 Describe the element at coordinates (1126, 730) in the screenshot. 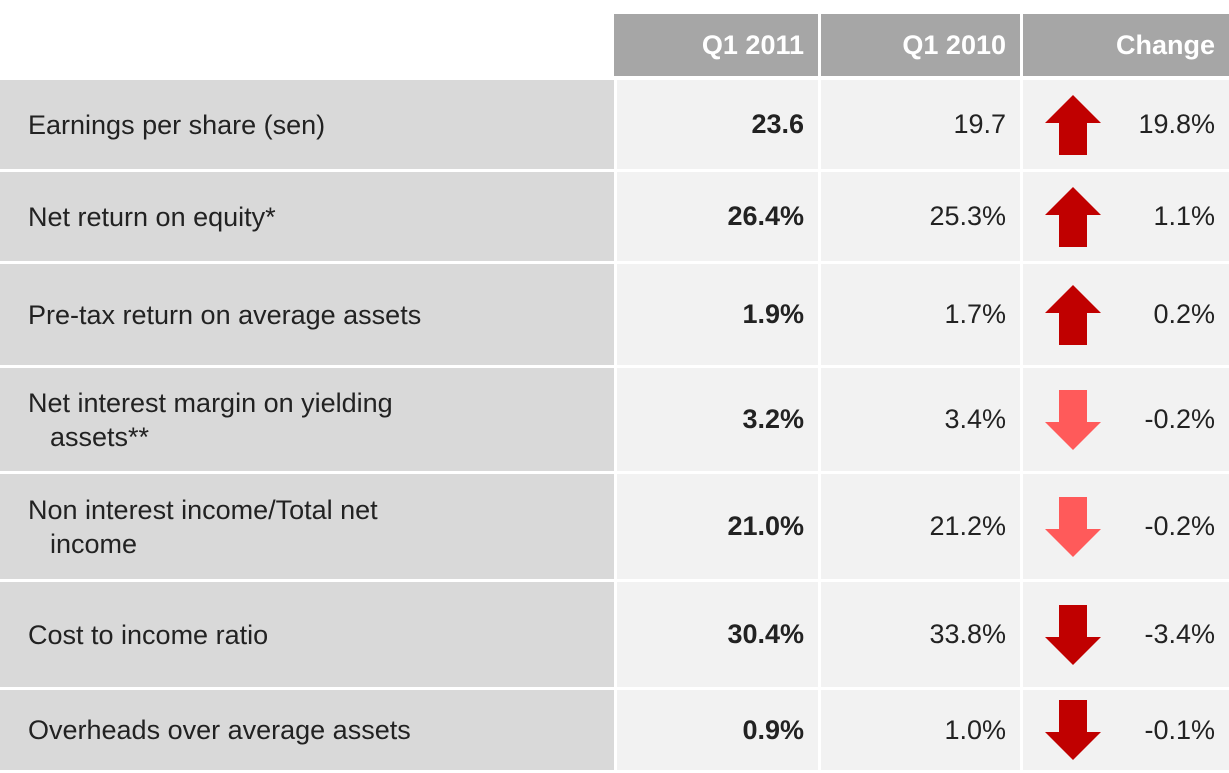

I see `change-value: -0.1%` at that location.